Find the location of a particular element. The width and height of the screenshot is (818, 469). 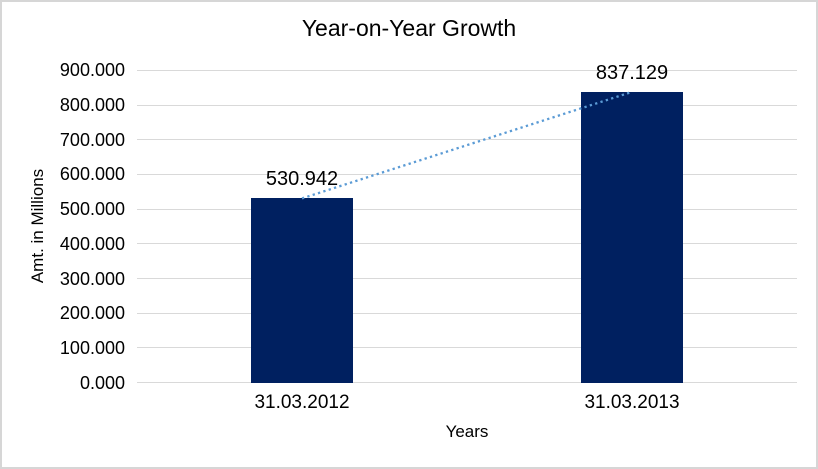

bar-31-03-2012 is located at coordinates (302, 290).